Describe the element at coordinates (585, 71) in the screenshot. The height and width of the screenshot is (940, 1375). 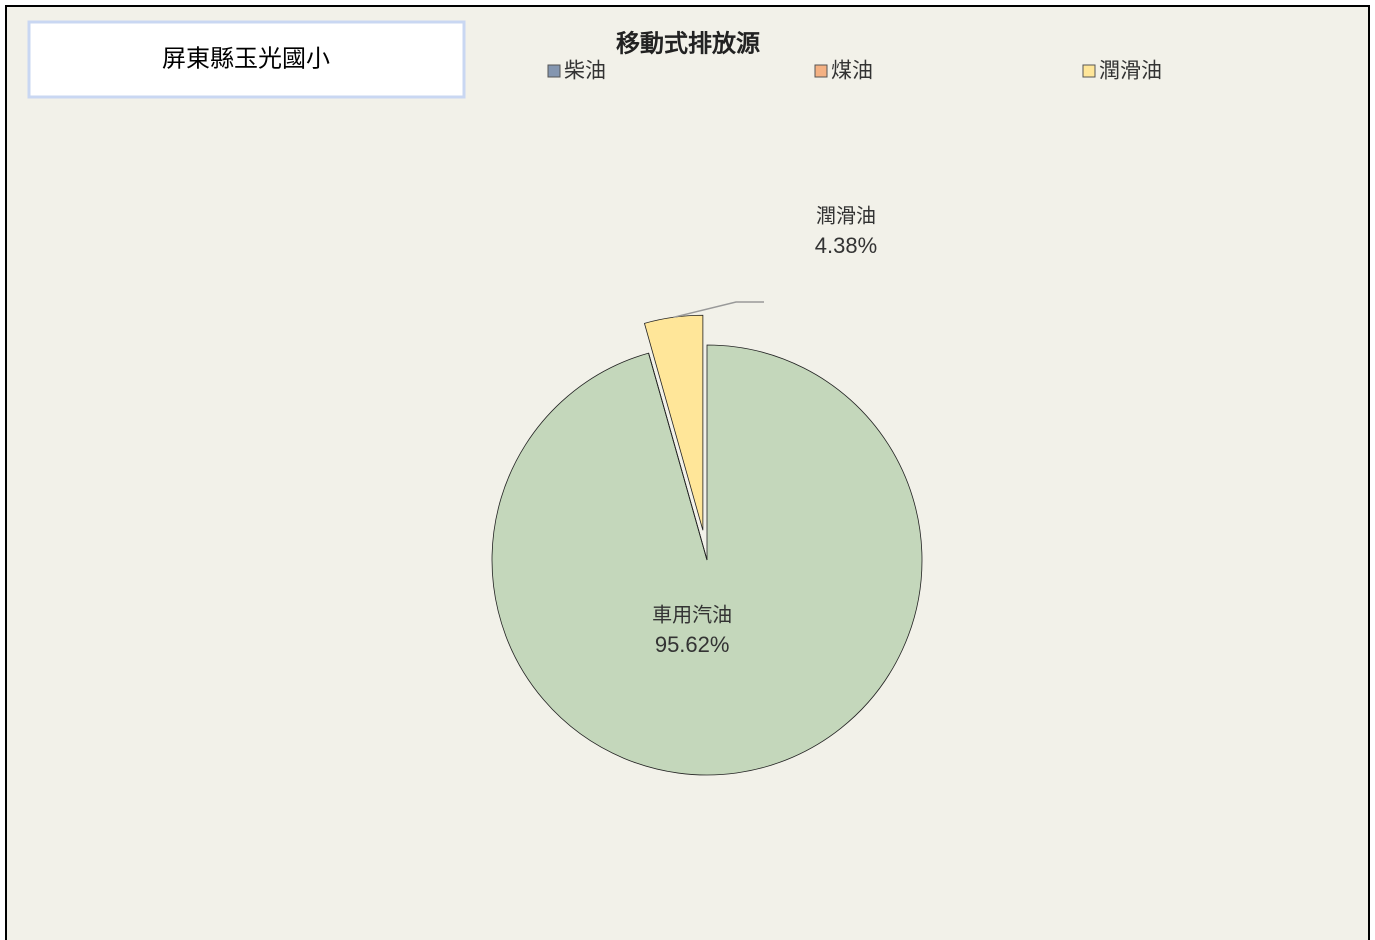
I see `legend-label: 柴油` at that location.